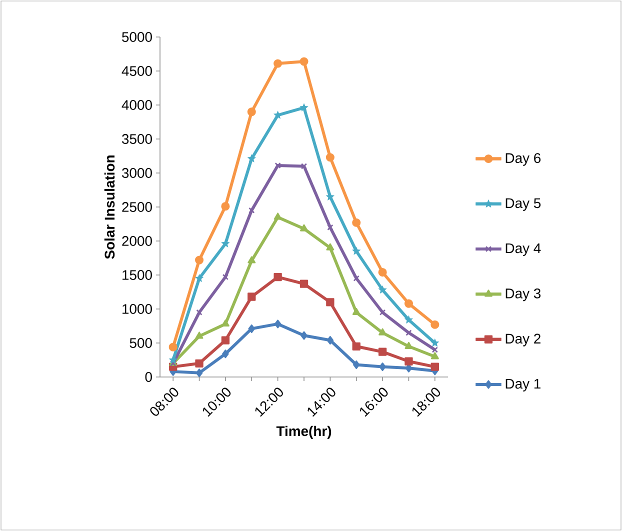 This screenshot has height=531, width=622. Describe the element at coordinates (137, 309) in the screenshot. I see `y-tick-label: 1000` at that location.